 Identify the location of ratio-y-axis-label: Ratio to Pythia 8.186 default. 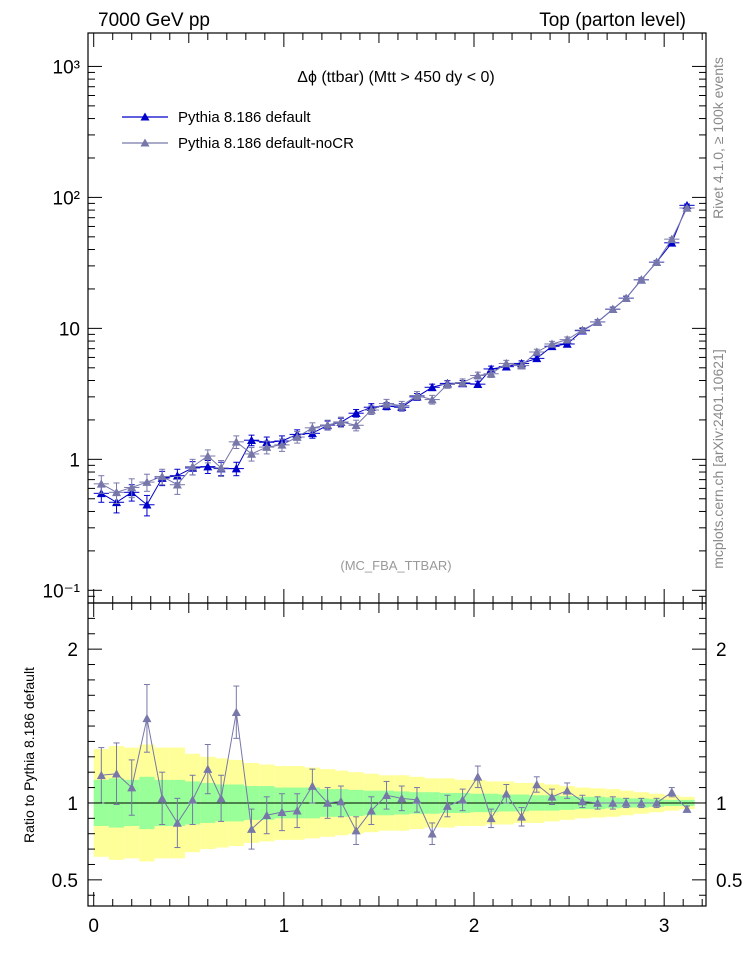
(29, 755).